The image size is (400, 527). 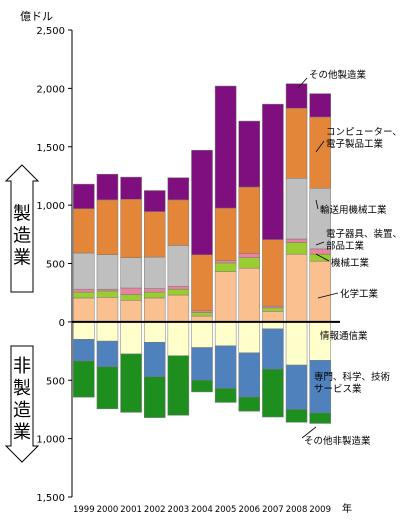 I want to click on x-tick-label: 2004, so click(x=202, y=510).